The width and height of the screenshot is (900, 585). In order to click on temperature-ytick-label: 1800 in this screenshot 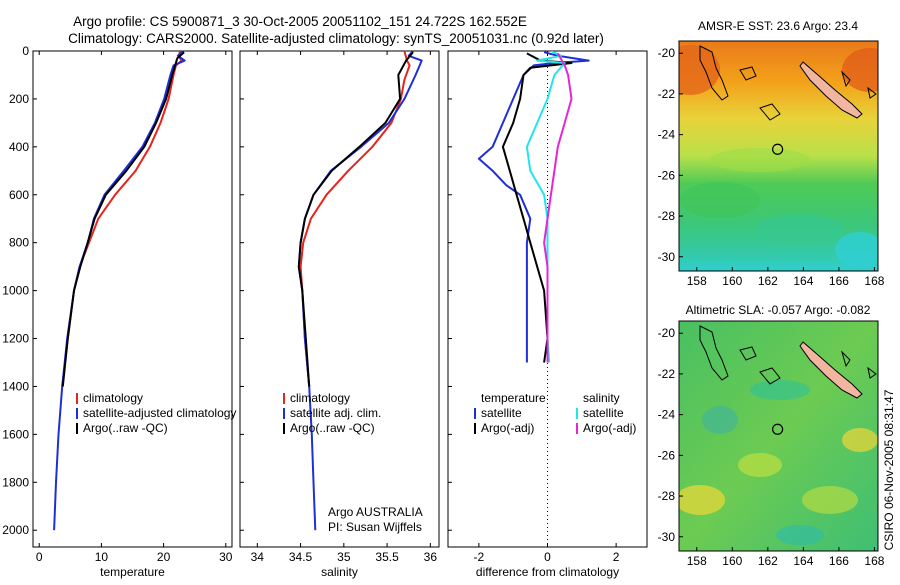, I will do `click(15, 482)`.